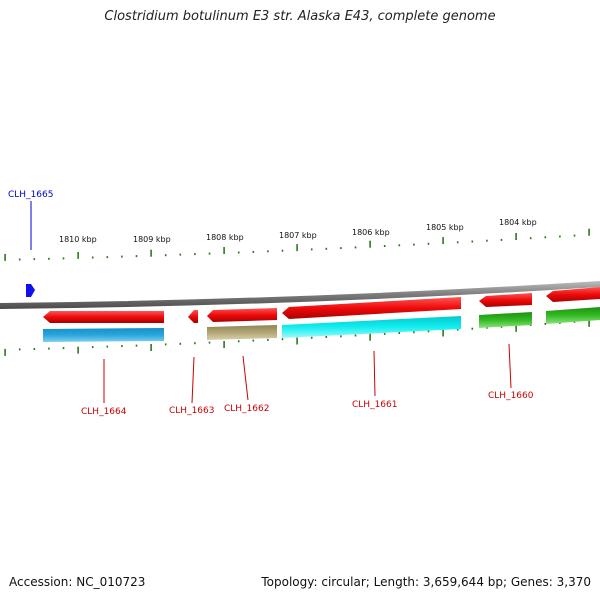 The width and height of the screenshot is (600, 600). Describe the element at coordinates (193, 316) in the screenshot. I see `gene-clh-1663-cds` at that location.